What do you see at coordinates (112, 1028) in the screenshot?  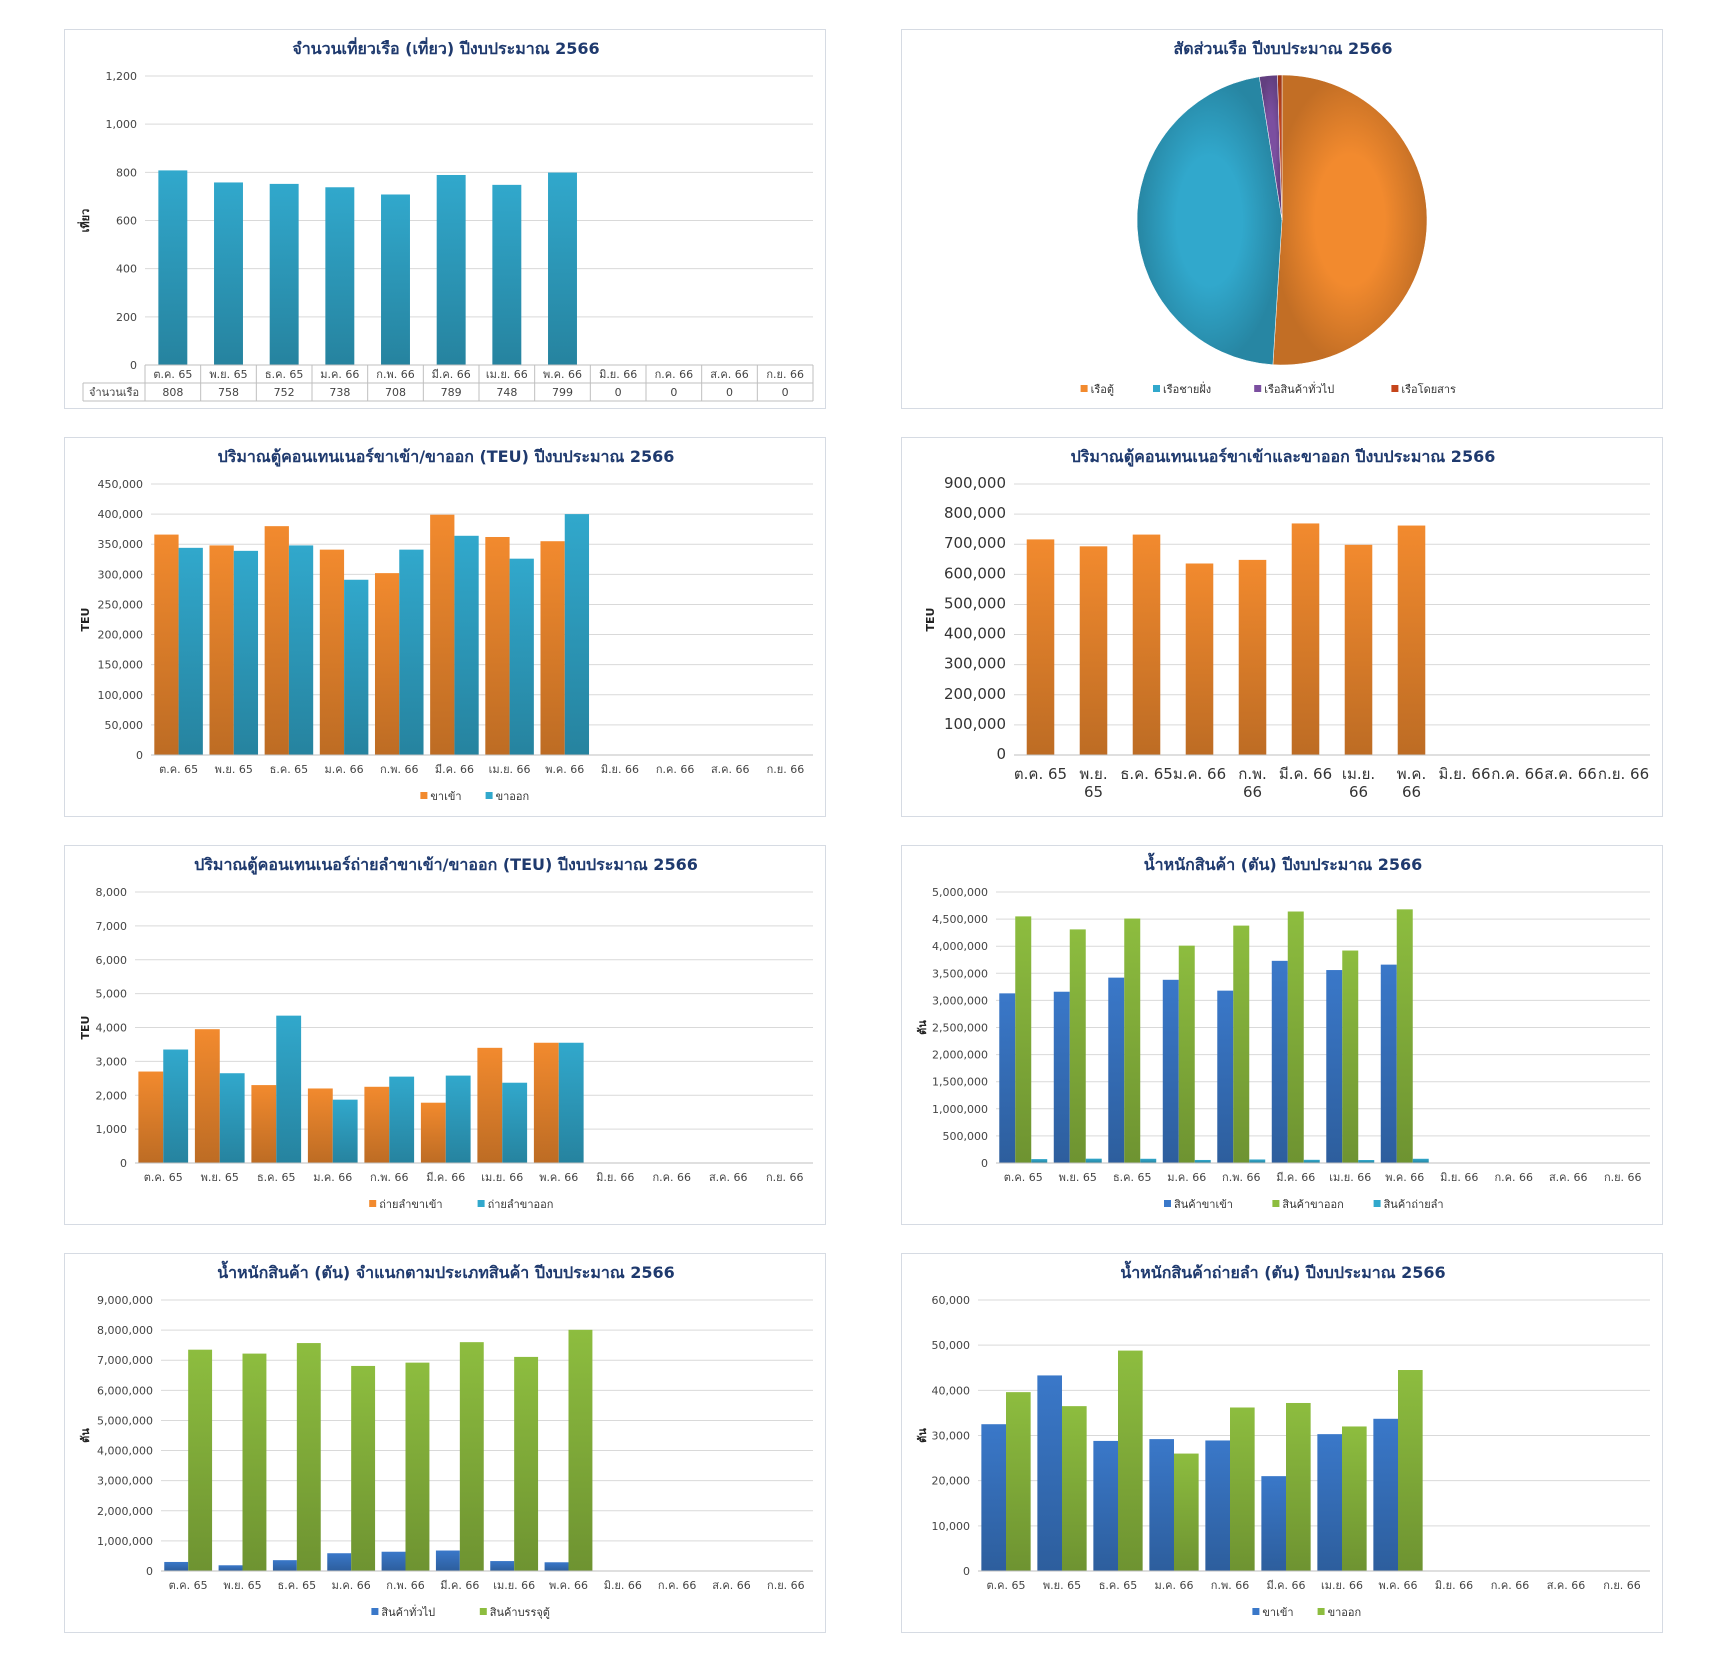 I see `y-tick-label: 4,000` at bounding box center [112, 1028].